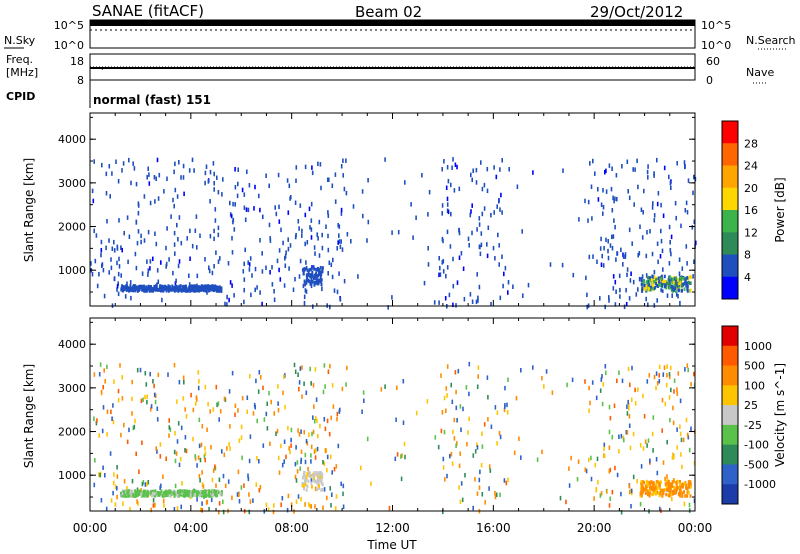  Describe the element at coordinates (72, 388) in the screenshot. I see `y-tick-label: 3000` at that location.